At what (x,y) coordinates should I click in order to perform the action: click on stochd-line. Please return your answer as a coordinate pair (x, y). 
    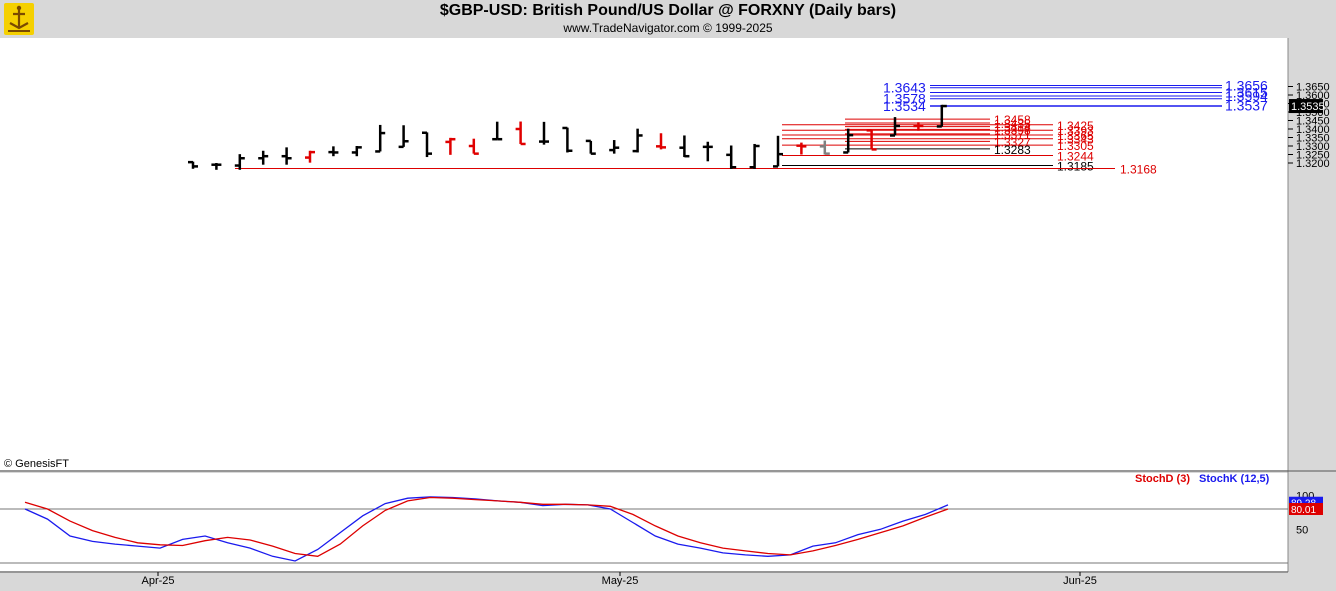
    Looking at the image, I should click on (486, 526).